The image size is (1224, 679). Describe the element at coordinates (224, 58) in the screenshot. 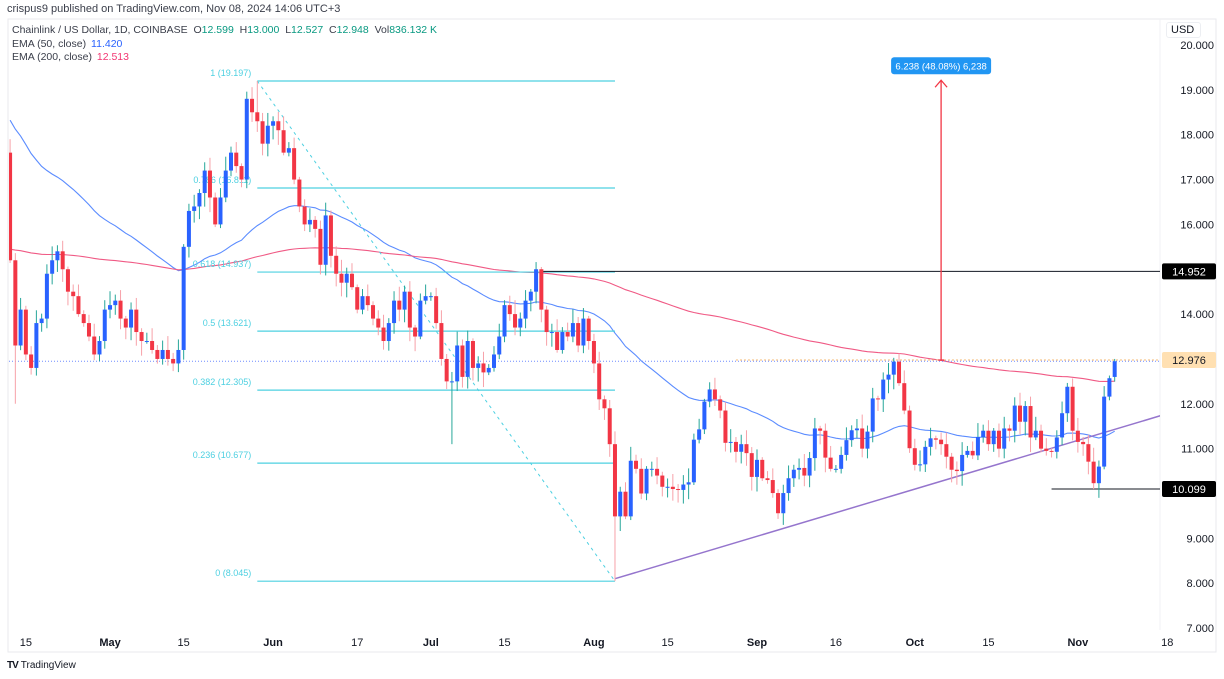

I see `ema200-row: EMA (200, close) 12.513` at that location.